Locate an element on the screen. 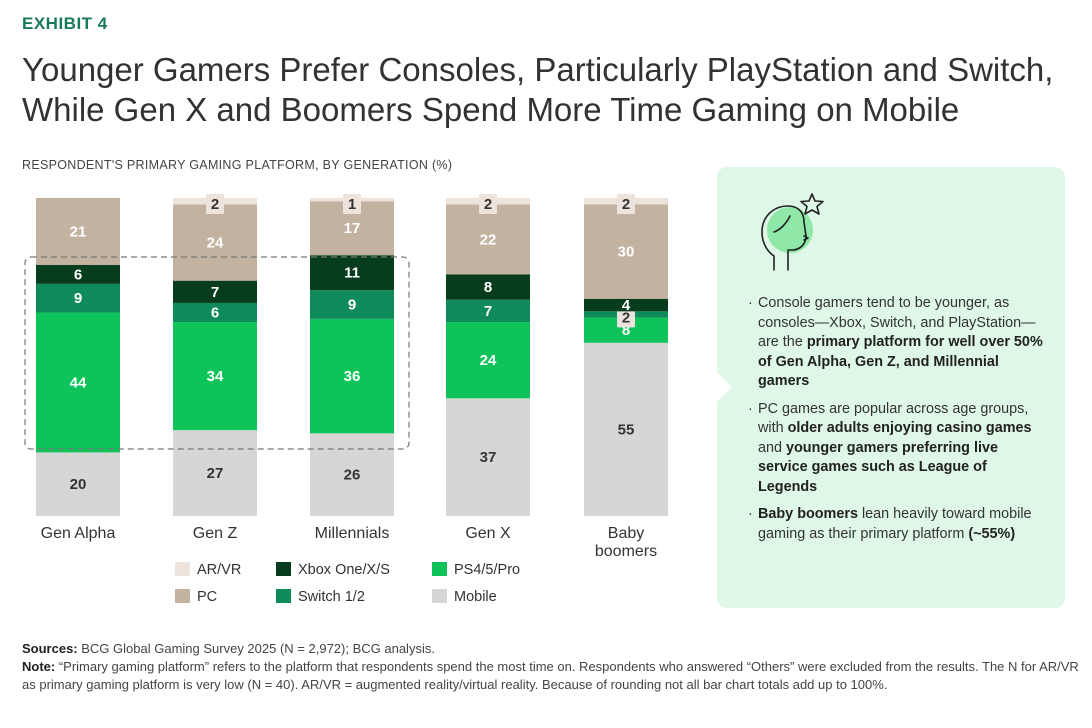 The image size is (1092, 728). data-label: 55 is located at coordinates (626, 429).